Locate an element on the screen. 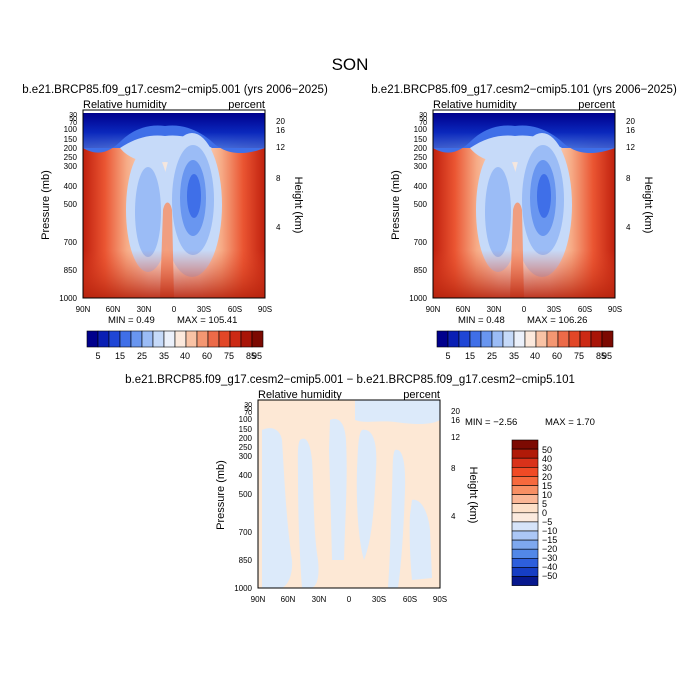  svg-text: 4 is located at coordinates (453, 516).